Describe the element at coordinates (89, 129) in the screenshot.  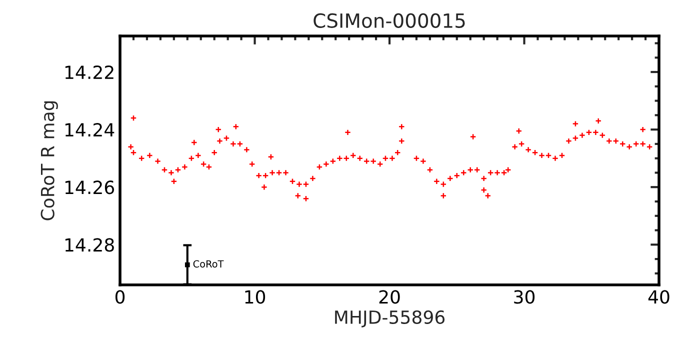
I see `y-tick-label: 14.24` at that location.